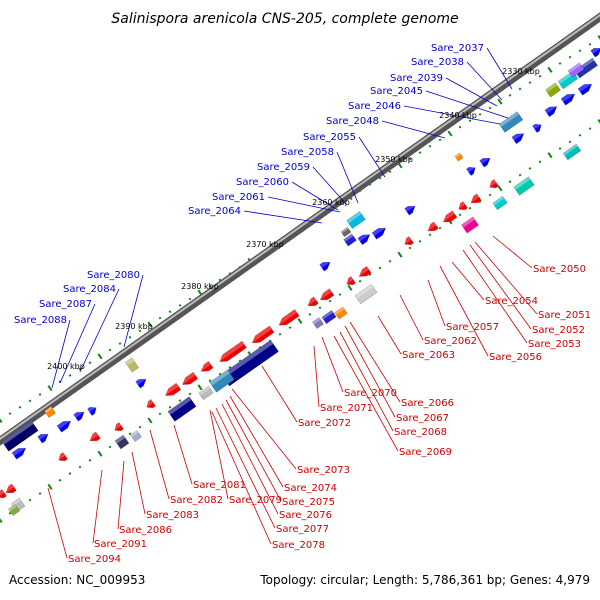 The width and height of the screenshot is (600, 600). I want to click on gene-label-upper: Sare_2046, so click(374, 106).